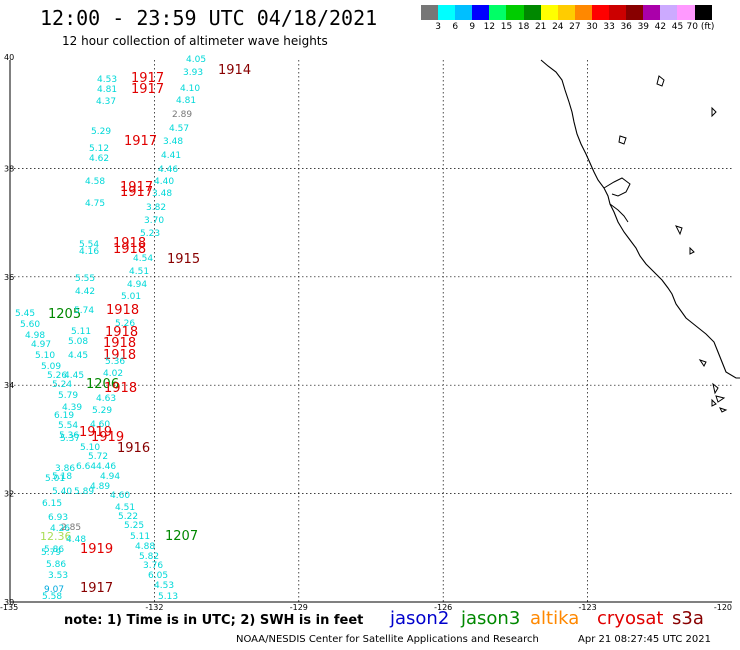 Image resolution: width=740 pixels, height=650 pixels. I want to click on legend-entry-s3a: s3a, so click(688, 618).